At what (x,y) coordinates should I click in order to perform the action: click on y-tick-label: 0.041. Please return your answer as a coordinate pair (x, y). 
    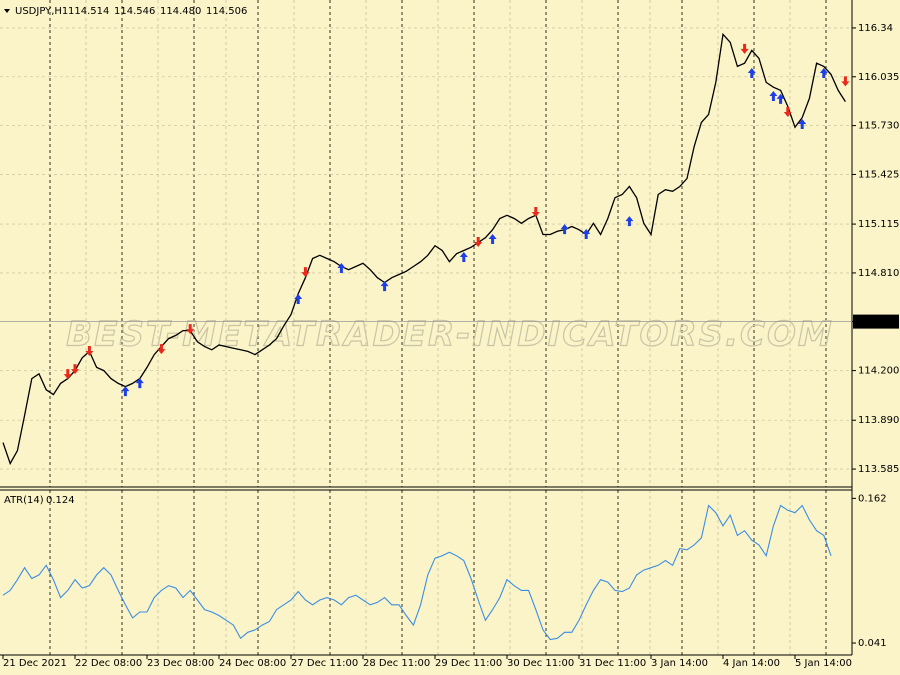
    Looking at the image, I should click on (872, 643).